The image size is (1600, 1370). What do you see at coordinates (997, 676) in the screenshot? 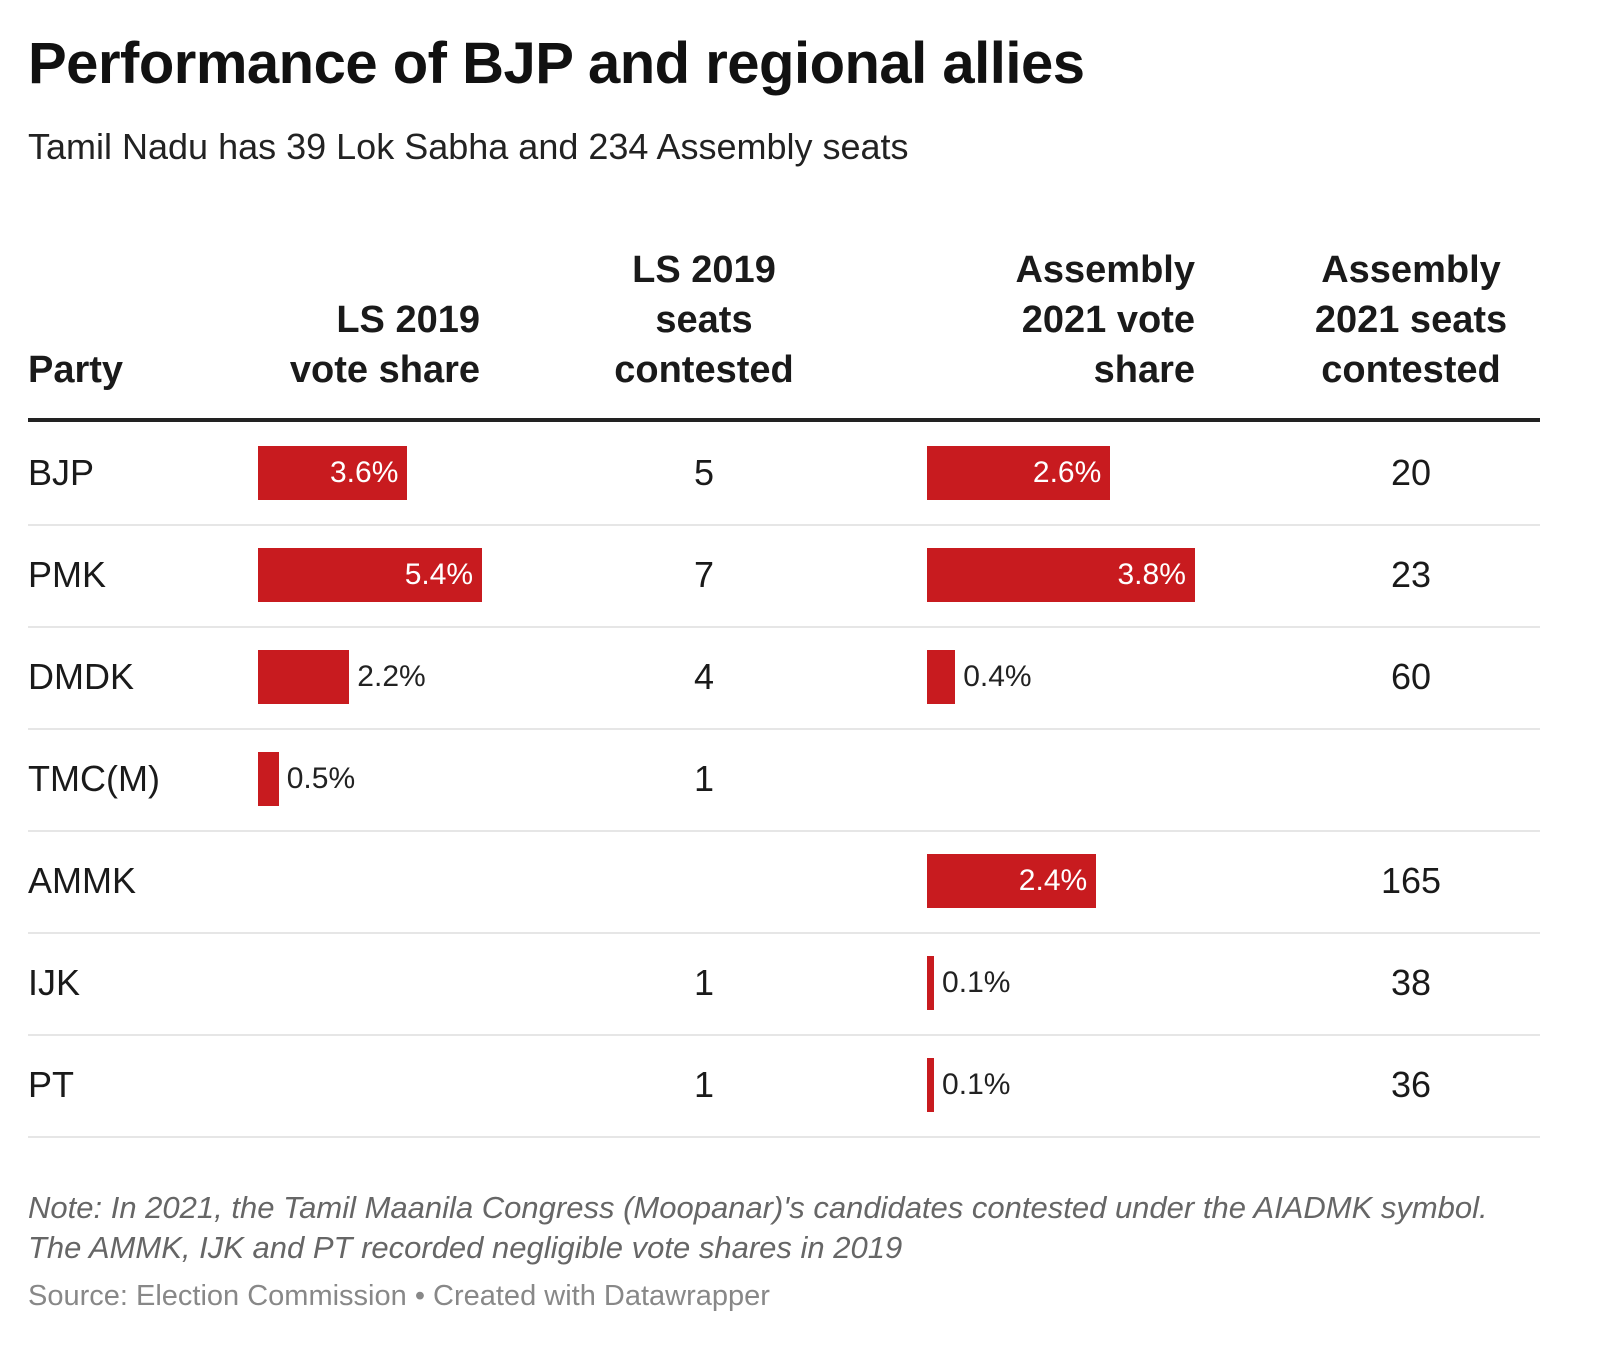
I see `vote-share-label: 0.4%` at bounding box center [997, 676].